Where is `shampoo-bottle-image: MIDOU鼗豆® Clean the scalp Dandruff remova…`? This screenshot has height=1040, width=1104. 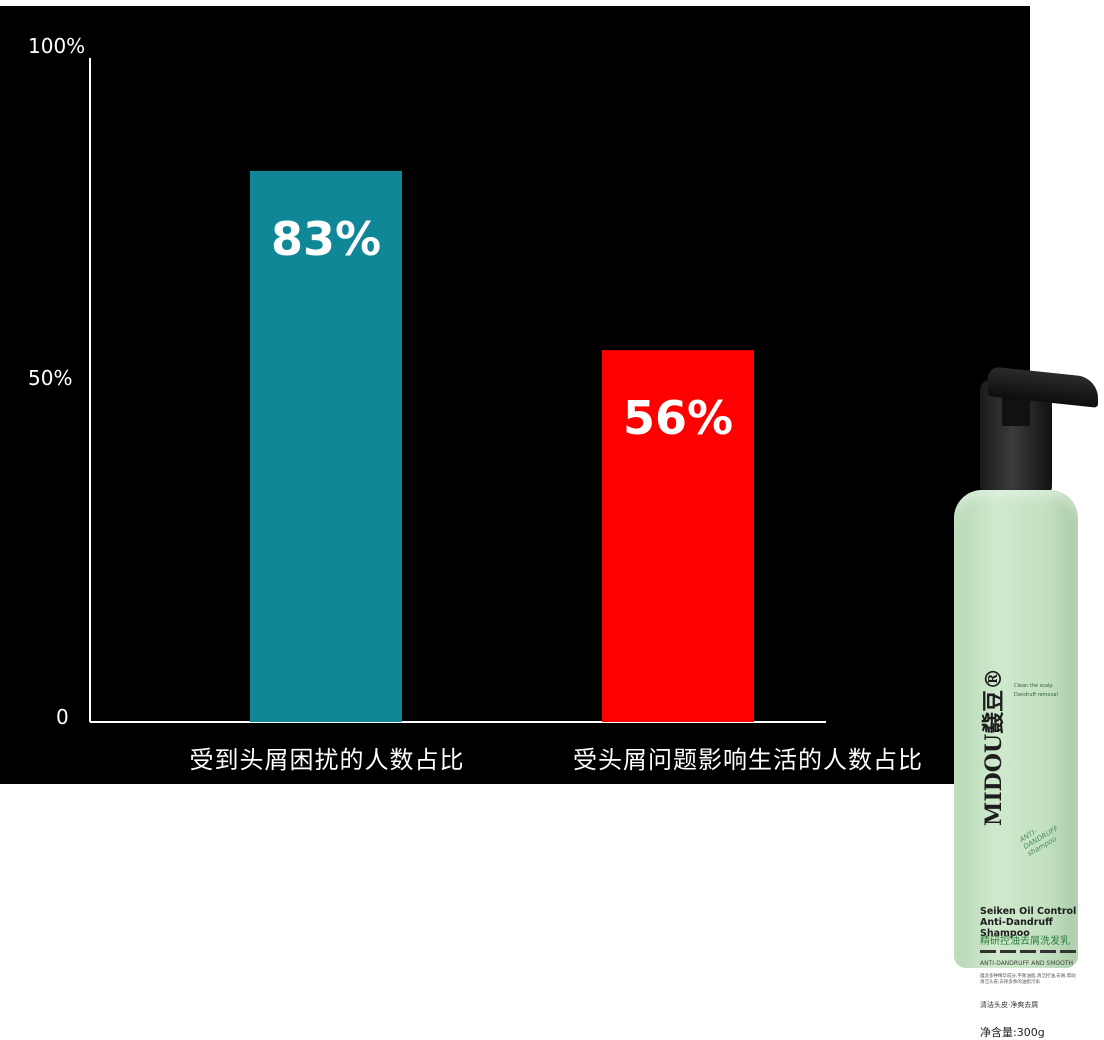 shampoo-bottle-image: MIDOU鼗豆® Clean the scalp Dandruff remova… is located at coordinates (1024, 702).